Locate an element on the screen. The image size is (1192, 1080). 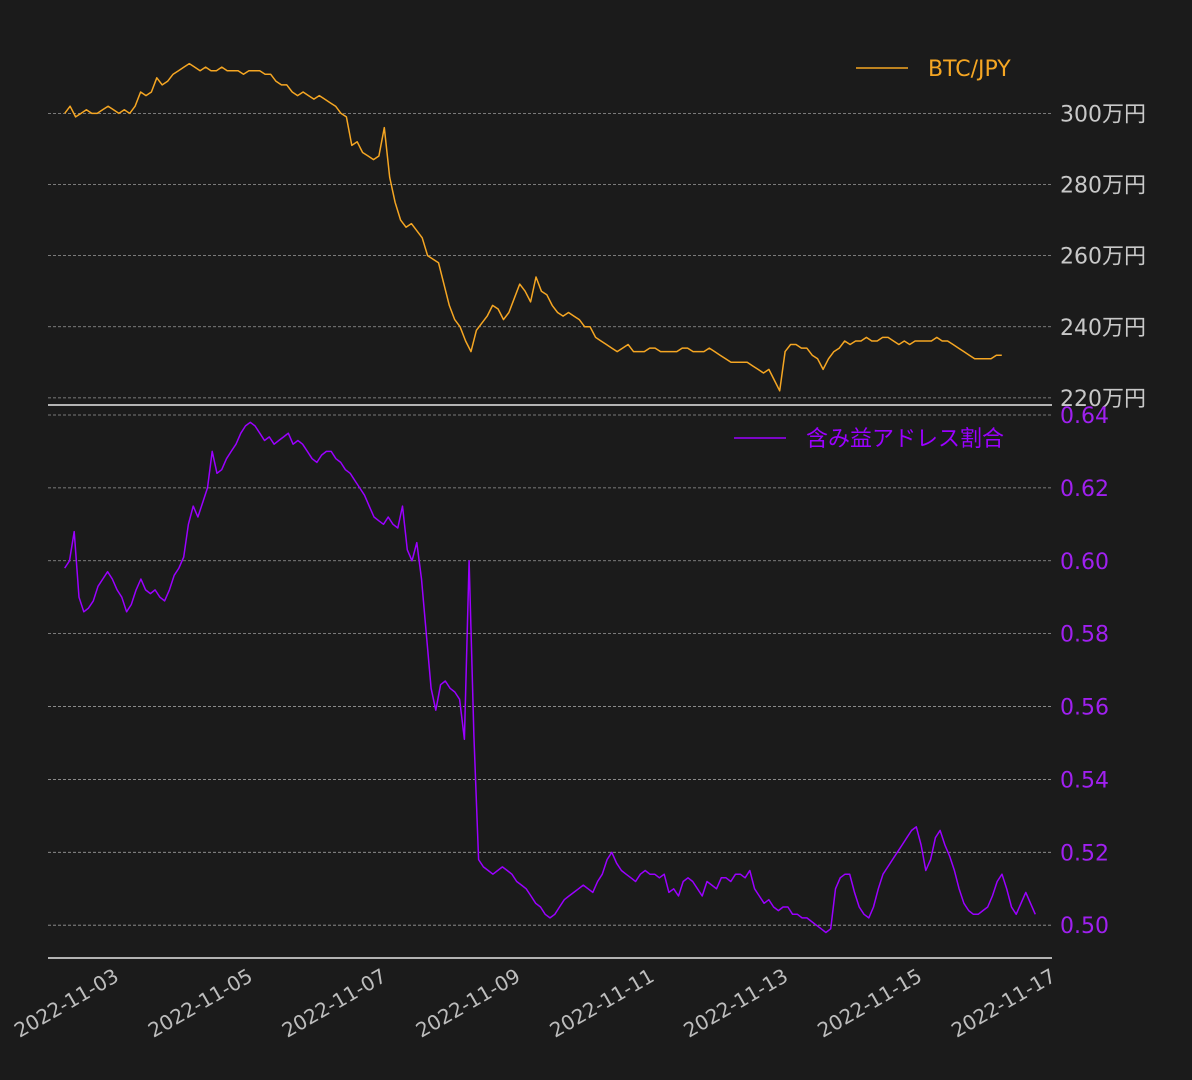
legend-label: 含み益アドレス割合 is located at coordinates (905, 439).